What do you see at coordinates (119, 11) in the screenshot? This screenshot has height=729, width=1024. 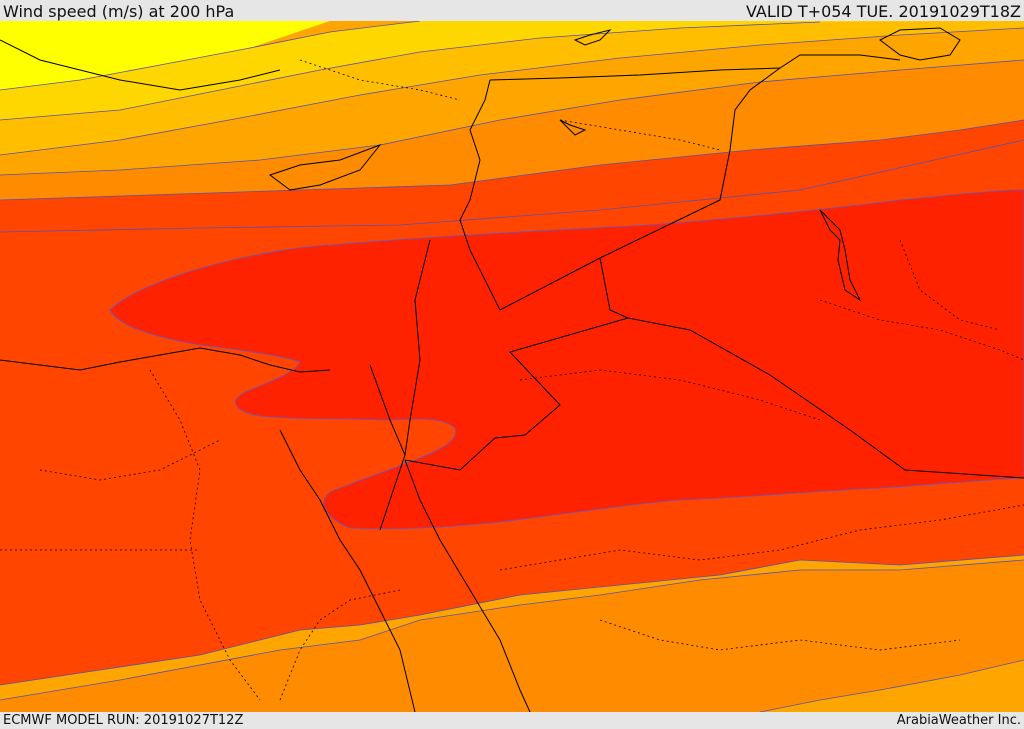 I see `map-title: Wind speed (m/s) at 200 hPa` at bounding box center [119, 11].